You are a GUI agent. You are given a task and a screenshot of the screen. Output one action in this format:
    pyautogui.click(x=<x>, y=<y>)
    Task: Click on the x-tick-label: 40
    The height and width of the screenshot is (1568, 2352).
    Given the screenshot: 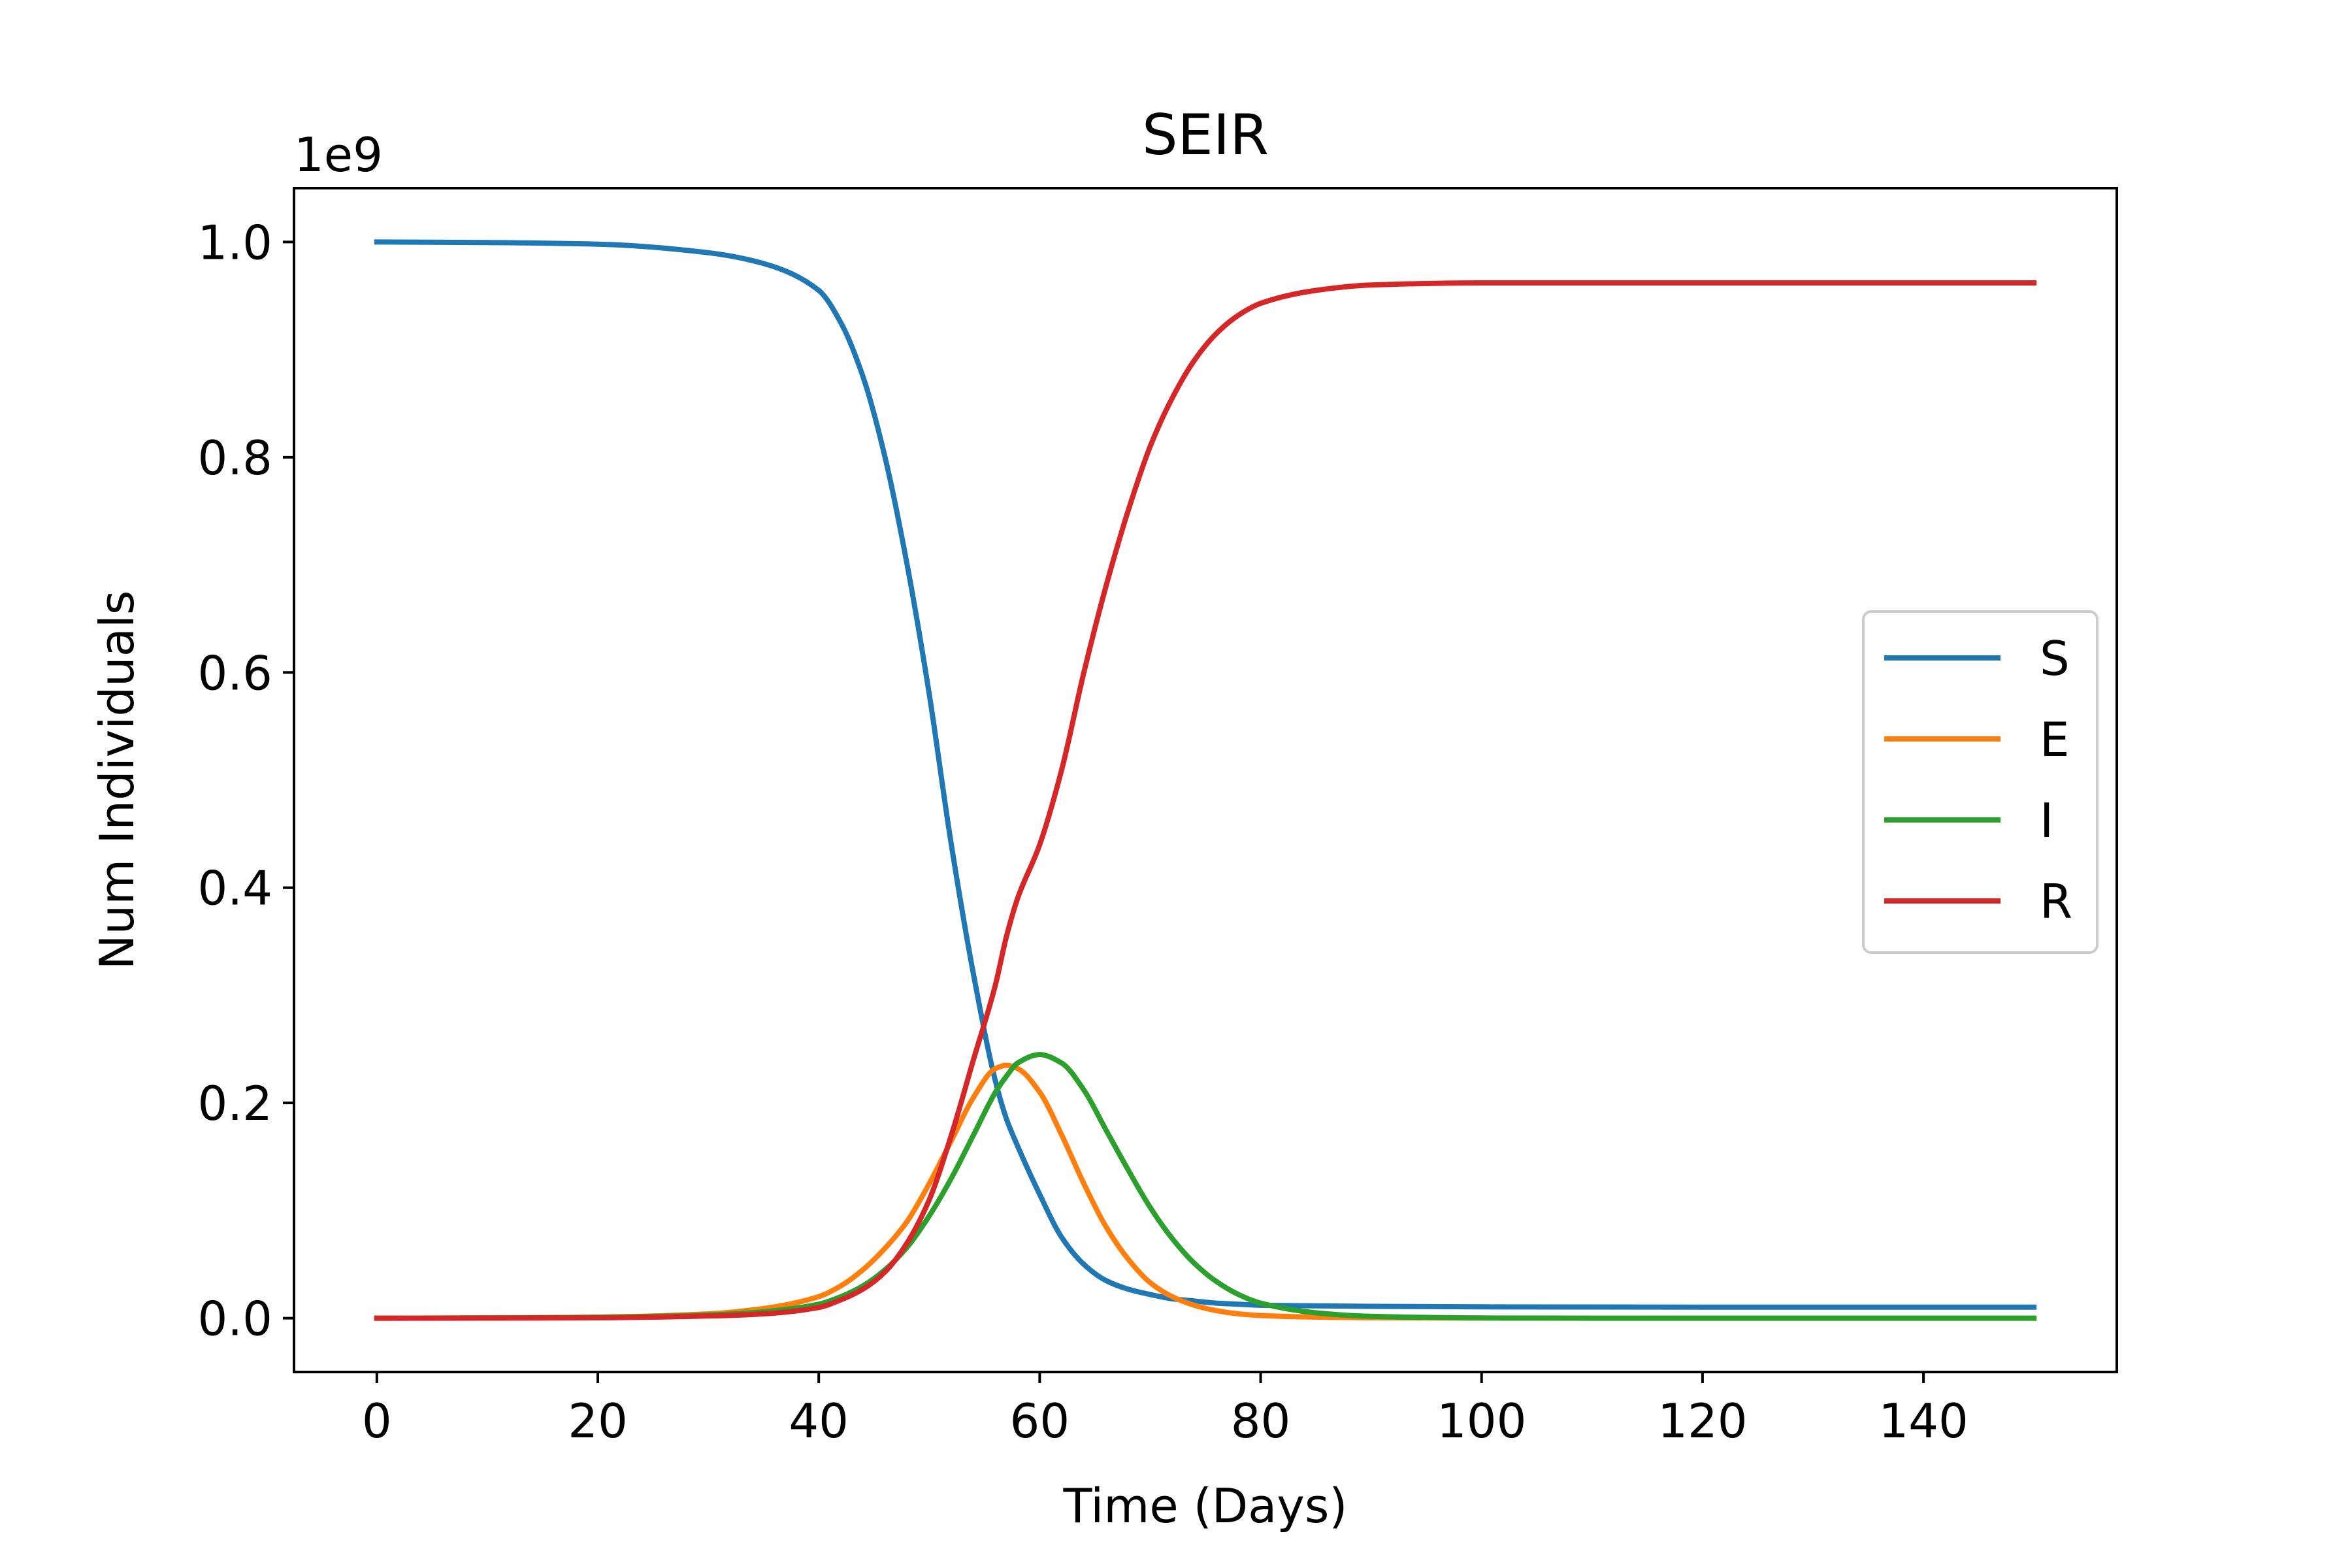 What is the action you would take?
    pyautogui.click(x=819, y=1421)
    